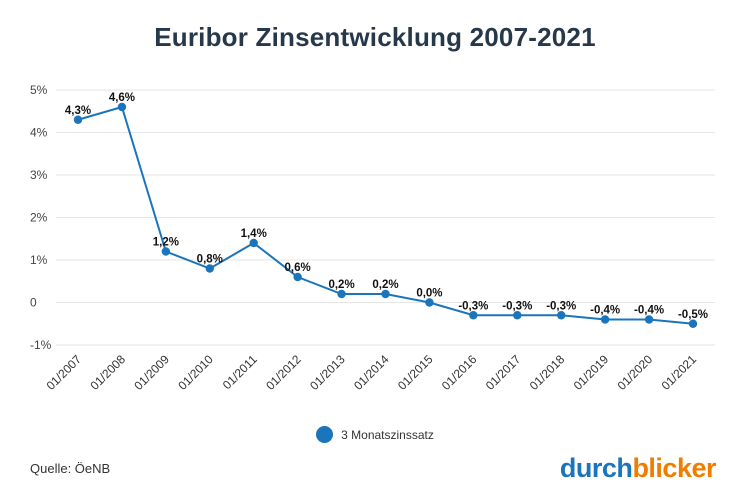 The height and width of the screenshot is (500, 750). What do you see at coordinates (459, 372) in the screenshot?
I see `x-tick-label: 01/2016` at bounding box center [459, 372].